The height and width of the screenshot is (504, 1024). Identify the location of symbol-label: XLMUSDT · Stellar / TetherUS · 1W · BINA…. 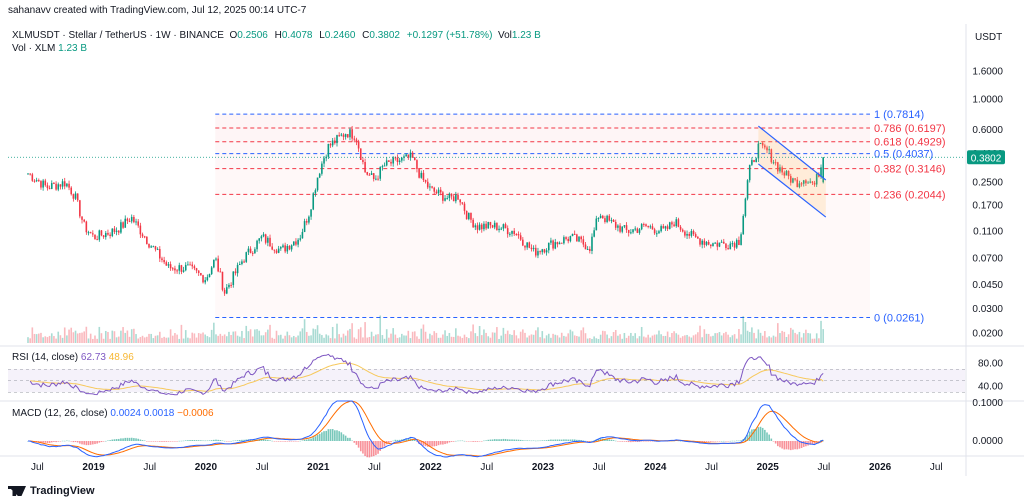
(118, 35).